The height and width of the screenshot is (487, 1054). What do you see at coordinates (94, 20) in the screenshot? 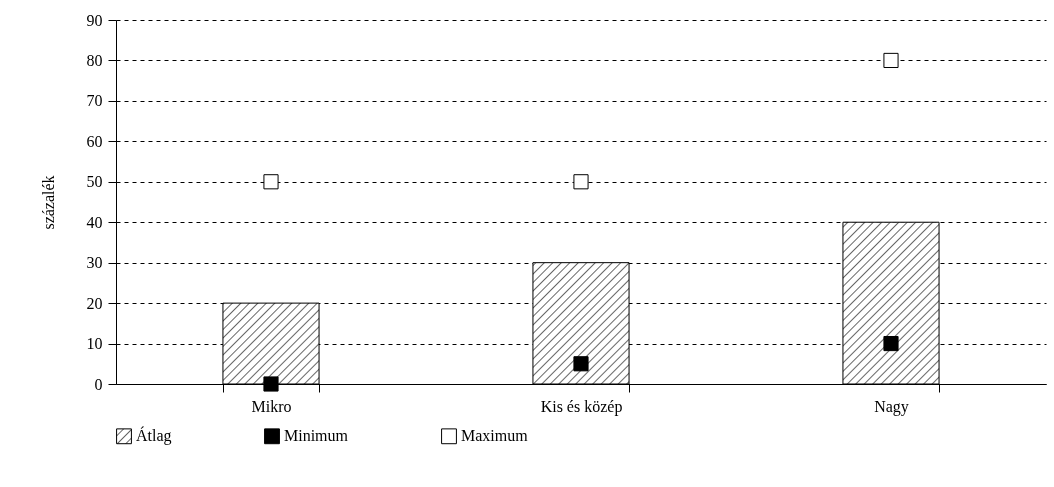
I see `y-tick-label: 90` at bounding box center [94, 20].